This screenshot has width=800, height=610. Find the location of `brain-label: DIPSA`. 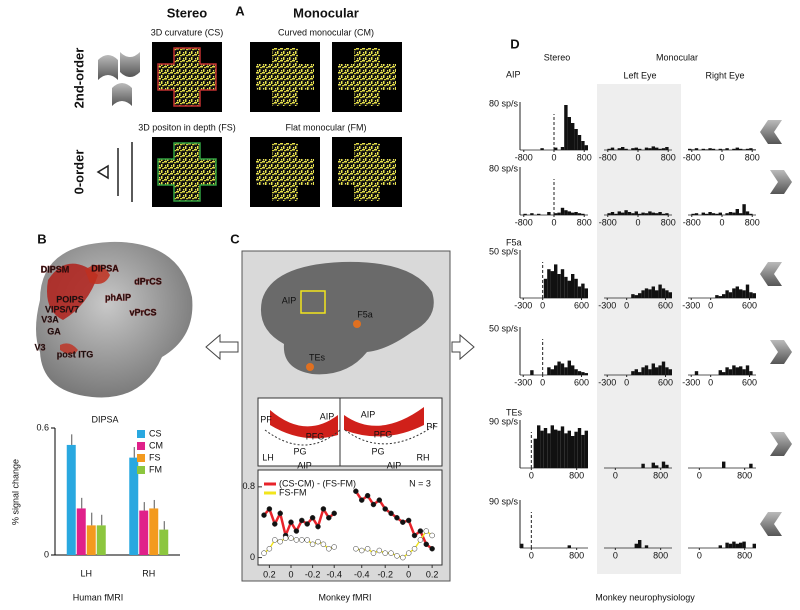

brain-label: DIPSA is located at coordinates (105, 268).